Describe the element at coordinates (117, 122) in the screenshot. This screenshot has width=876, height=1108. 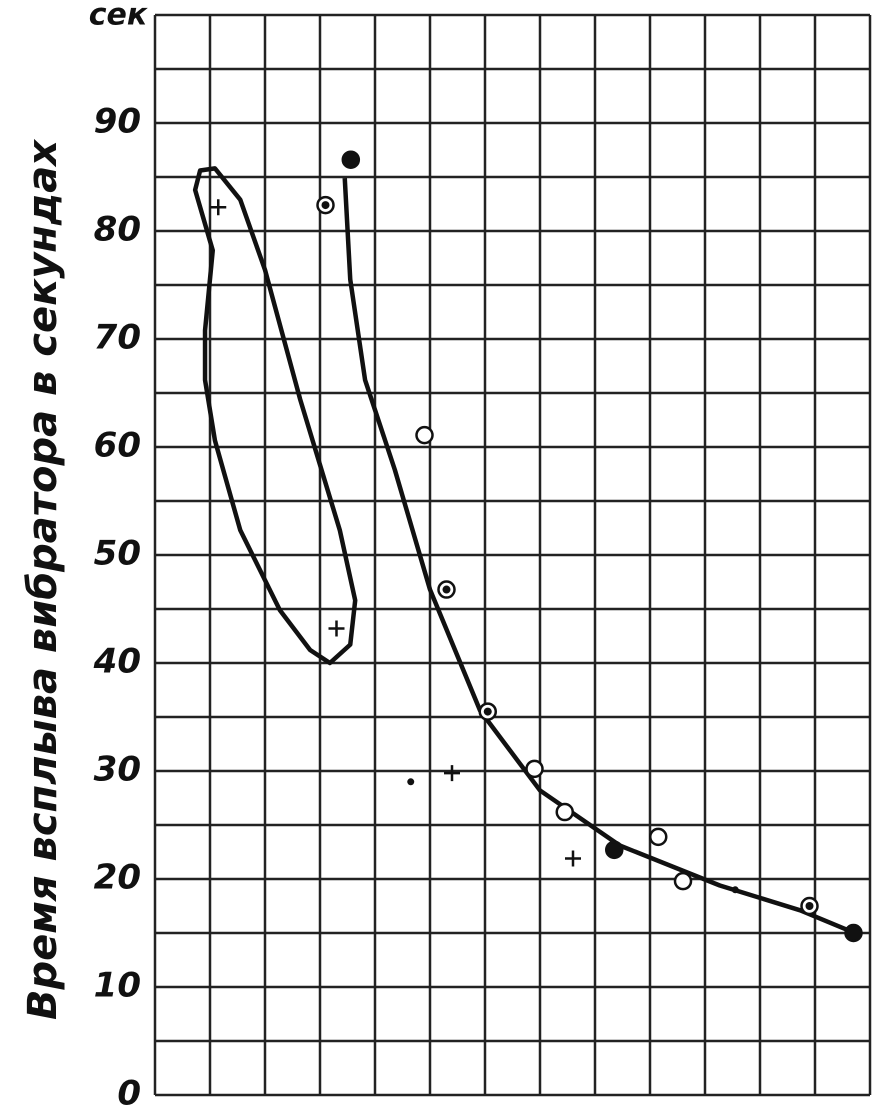
I see `y-tick-label: 90` at that location.